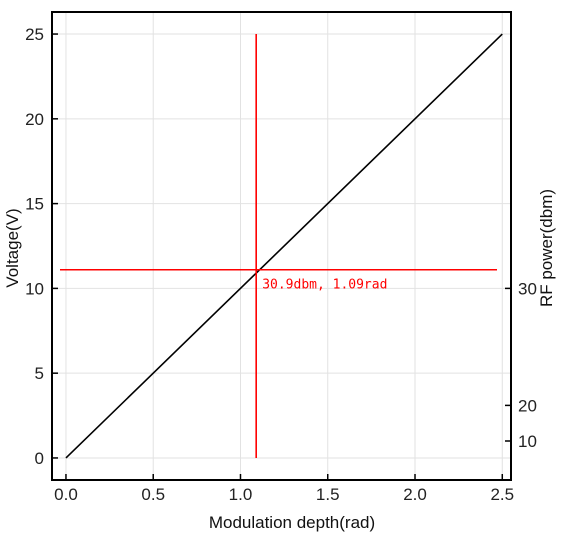  I want to click on x-tick-label: 1.0, so click(241, 494).